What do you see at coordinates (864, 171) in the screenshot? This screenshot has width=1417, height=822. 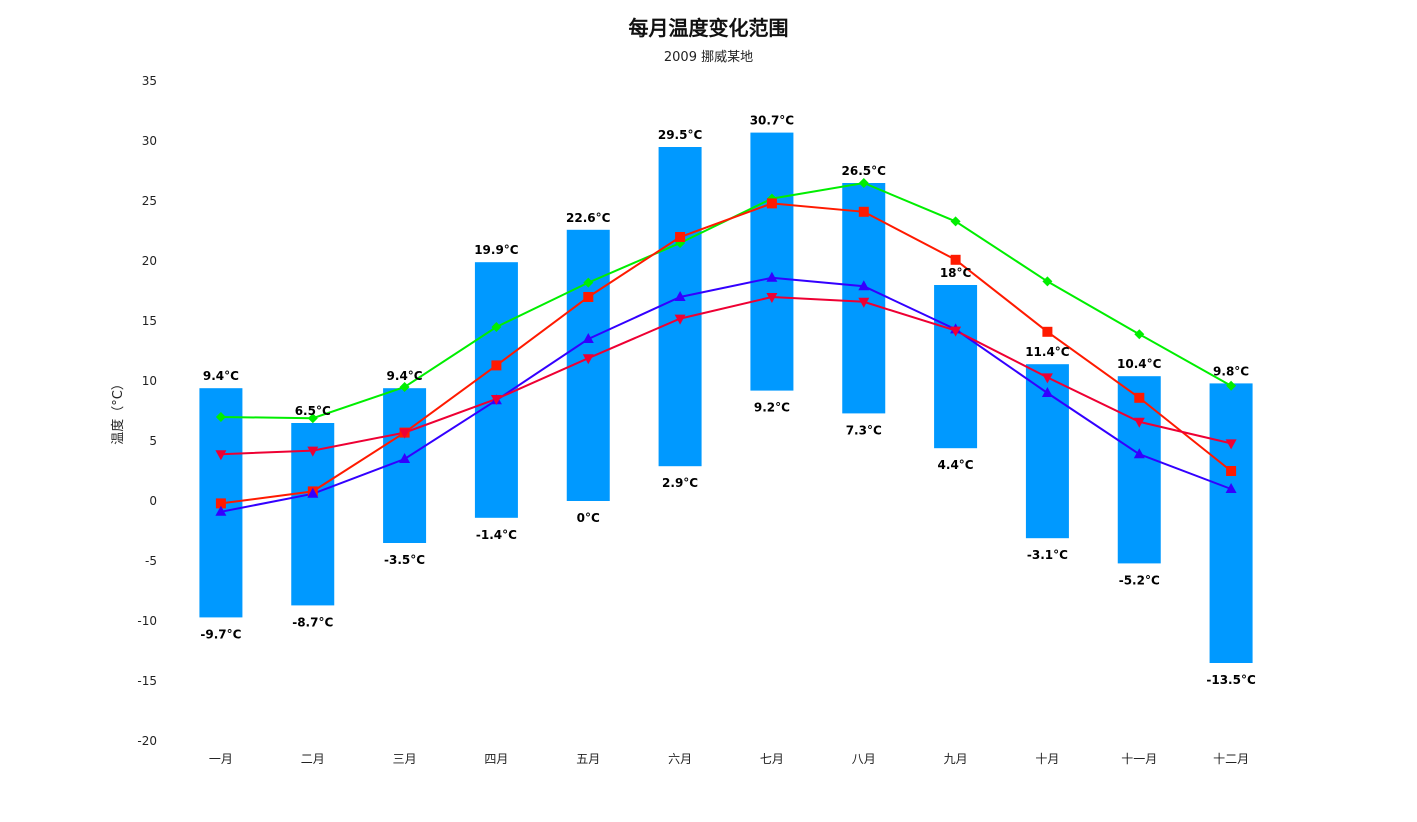 I see `bar-high-label: 26.5°C` at bounding box center [864, 171].